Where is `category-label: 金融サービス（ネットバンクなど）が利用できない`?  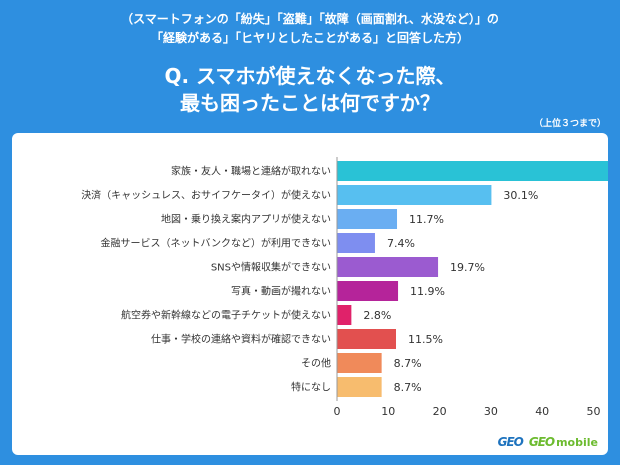
category-label: 金融サービス（ネットバンクなど）が利用できない is located at coordinates (216, 243).